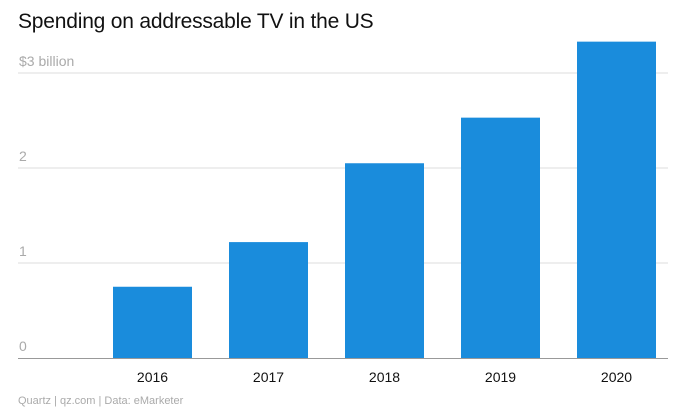 The image size is (691, 418). What do you see at coordinates (46, 203) in the screenshot?
I see `y-axis-tick-labels: 0 1 2 $3 billion` at bounding box center [46, 203].